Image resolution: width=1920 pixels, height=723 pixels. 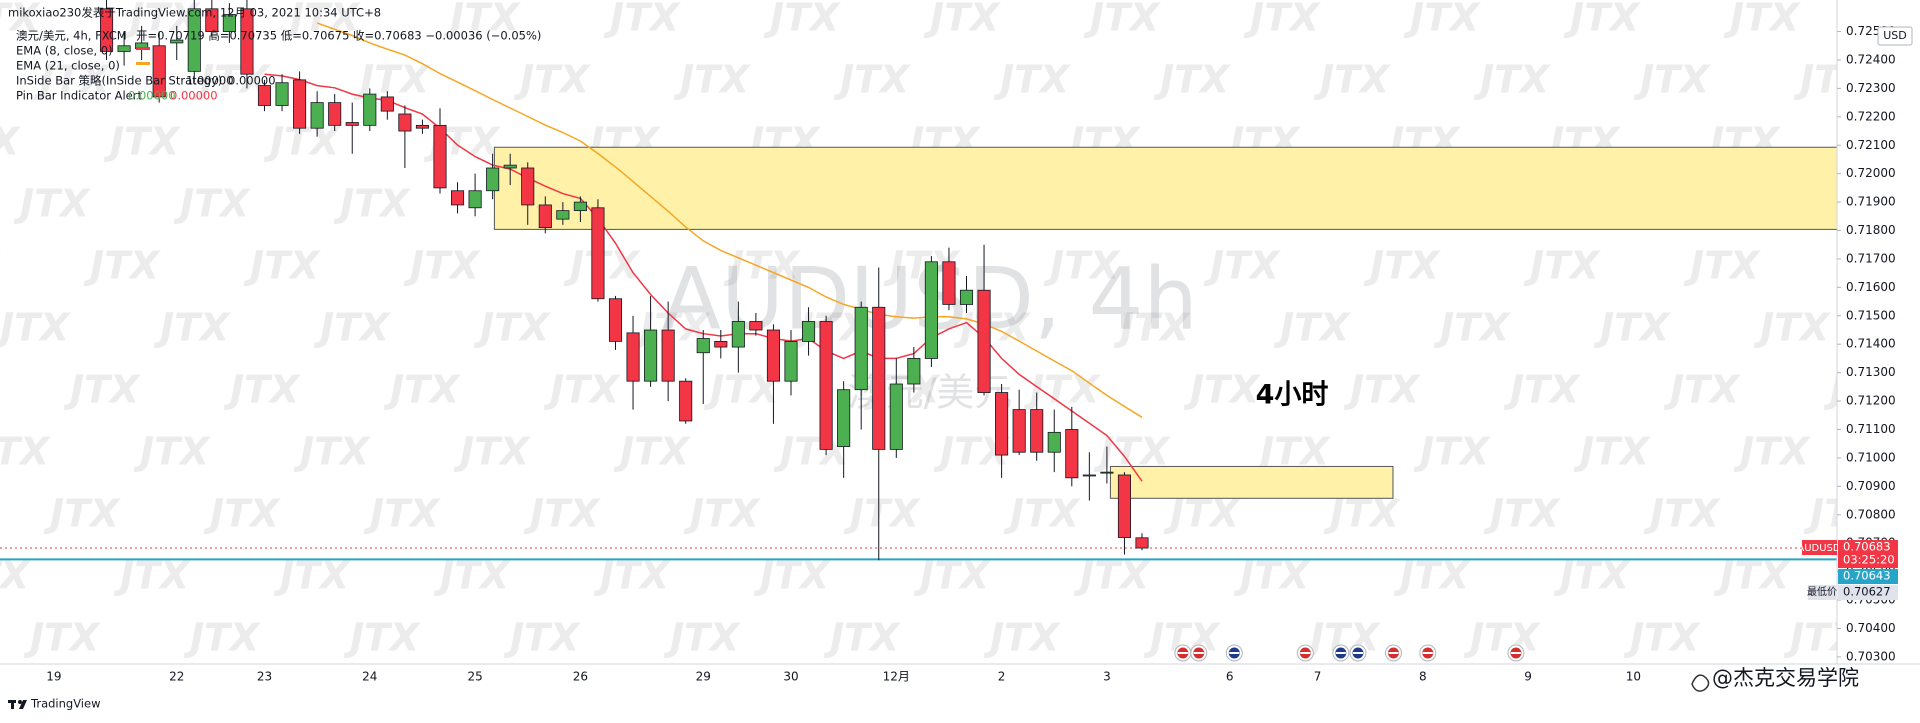 I want to click on annotation: 4小时, so click(x=1292, y=395).